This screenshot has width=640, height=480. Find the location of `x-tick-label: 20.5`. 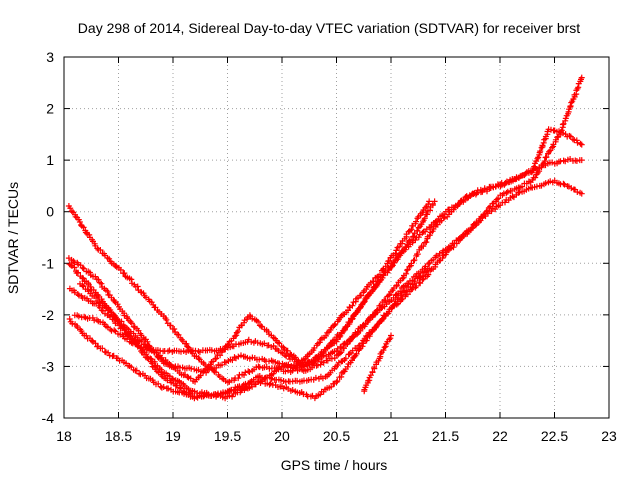

x-tick-label: 20.5 is located at coordinates (336, 436).